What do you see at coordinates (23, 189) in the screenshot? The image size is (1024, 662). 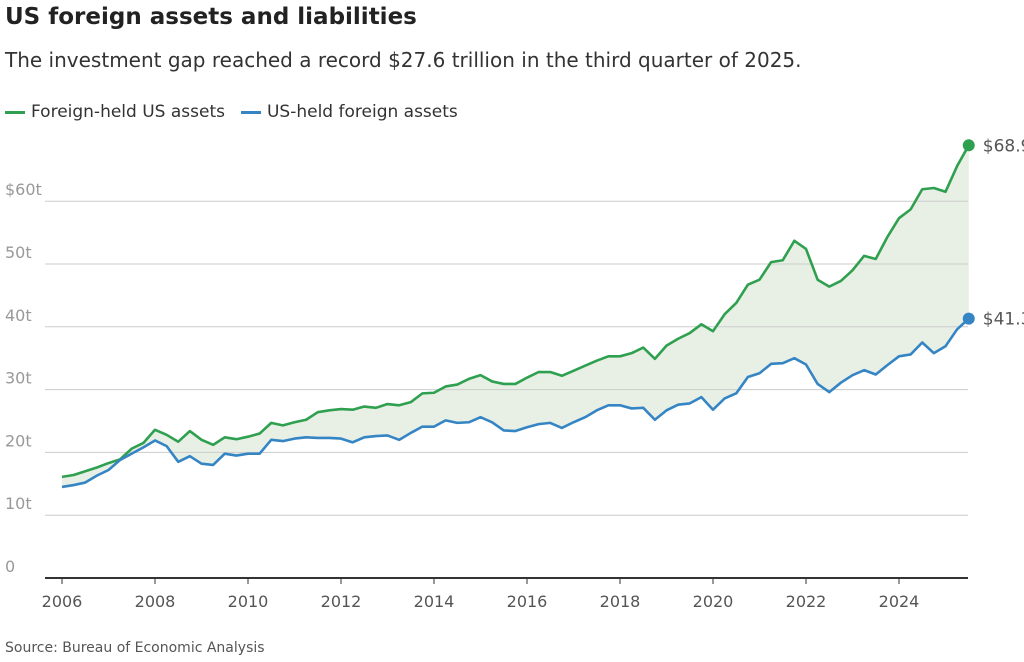 I see `y-tick-label: $60t` at bounding box center [23, 189].